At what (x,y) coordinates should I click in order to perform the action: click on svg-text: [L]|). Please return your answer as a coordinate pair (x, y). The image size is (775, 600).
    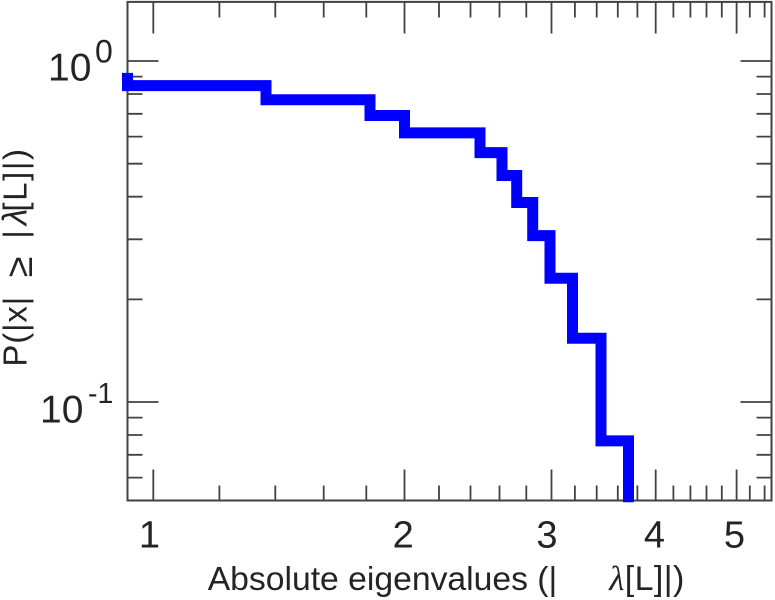
    Looking at the image, I should click on (17, 179).